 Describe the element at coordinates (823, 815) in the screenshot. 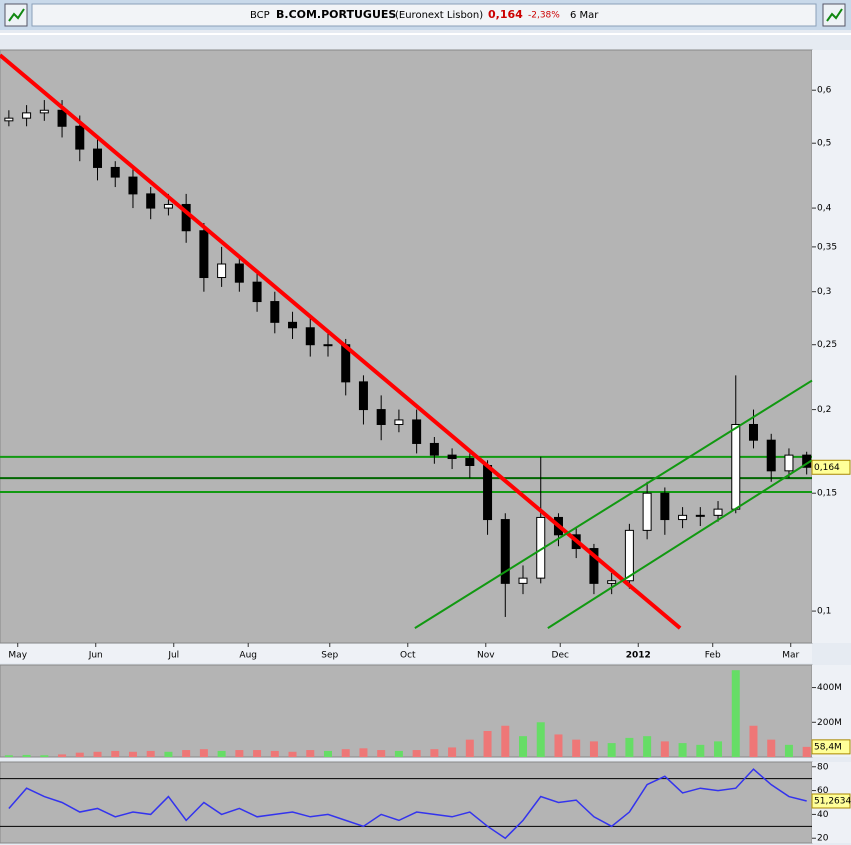

I see `y-tick-label: 40` at that location.